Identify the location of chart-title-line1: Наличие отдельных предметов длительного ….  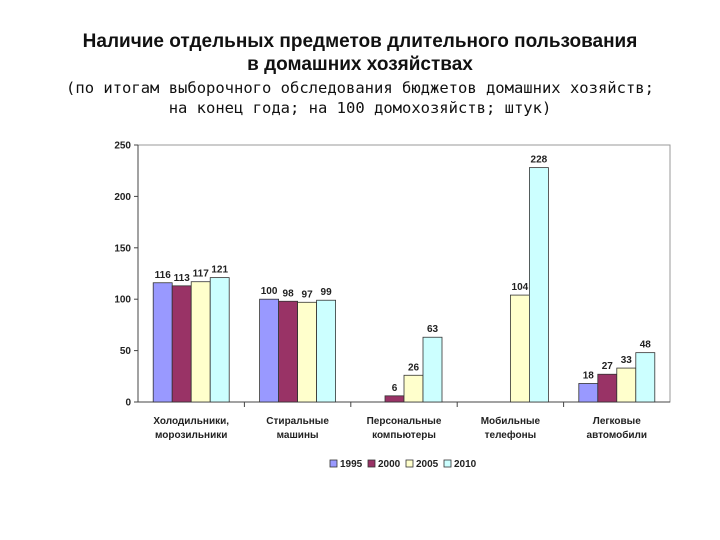
(360, 41).